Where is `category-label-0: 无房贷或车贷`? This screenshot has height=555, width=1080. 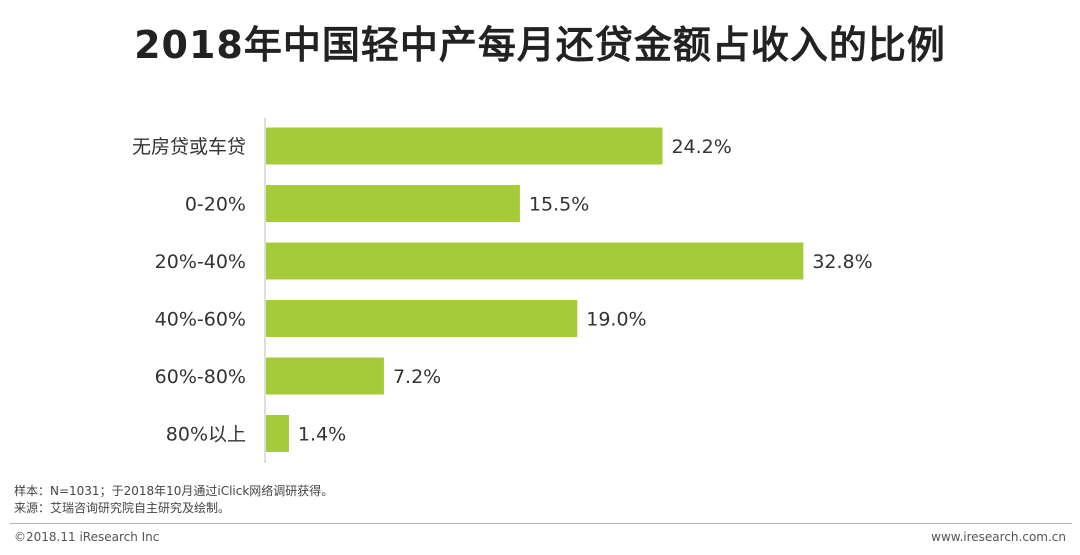 category-label-0: 无房贷或车贷 is located at coordinates (189, 147).